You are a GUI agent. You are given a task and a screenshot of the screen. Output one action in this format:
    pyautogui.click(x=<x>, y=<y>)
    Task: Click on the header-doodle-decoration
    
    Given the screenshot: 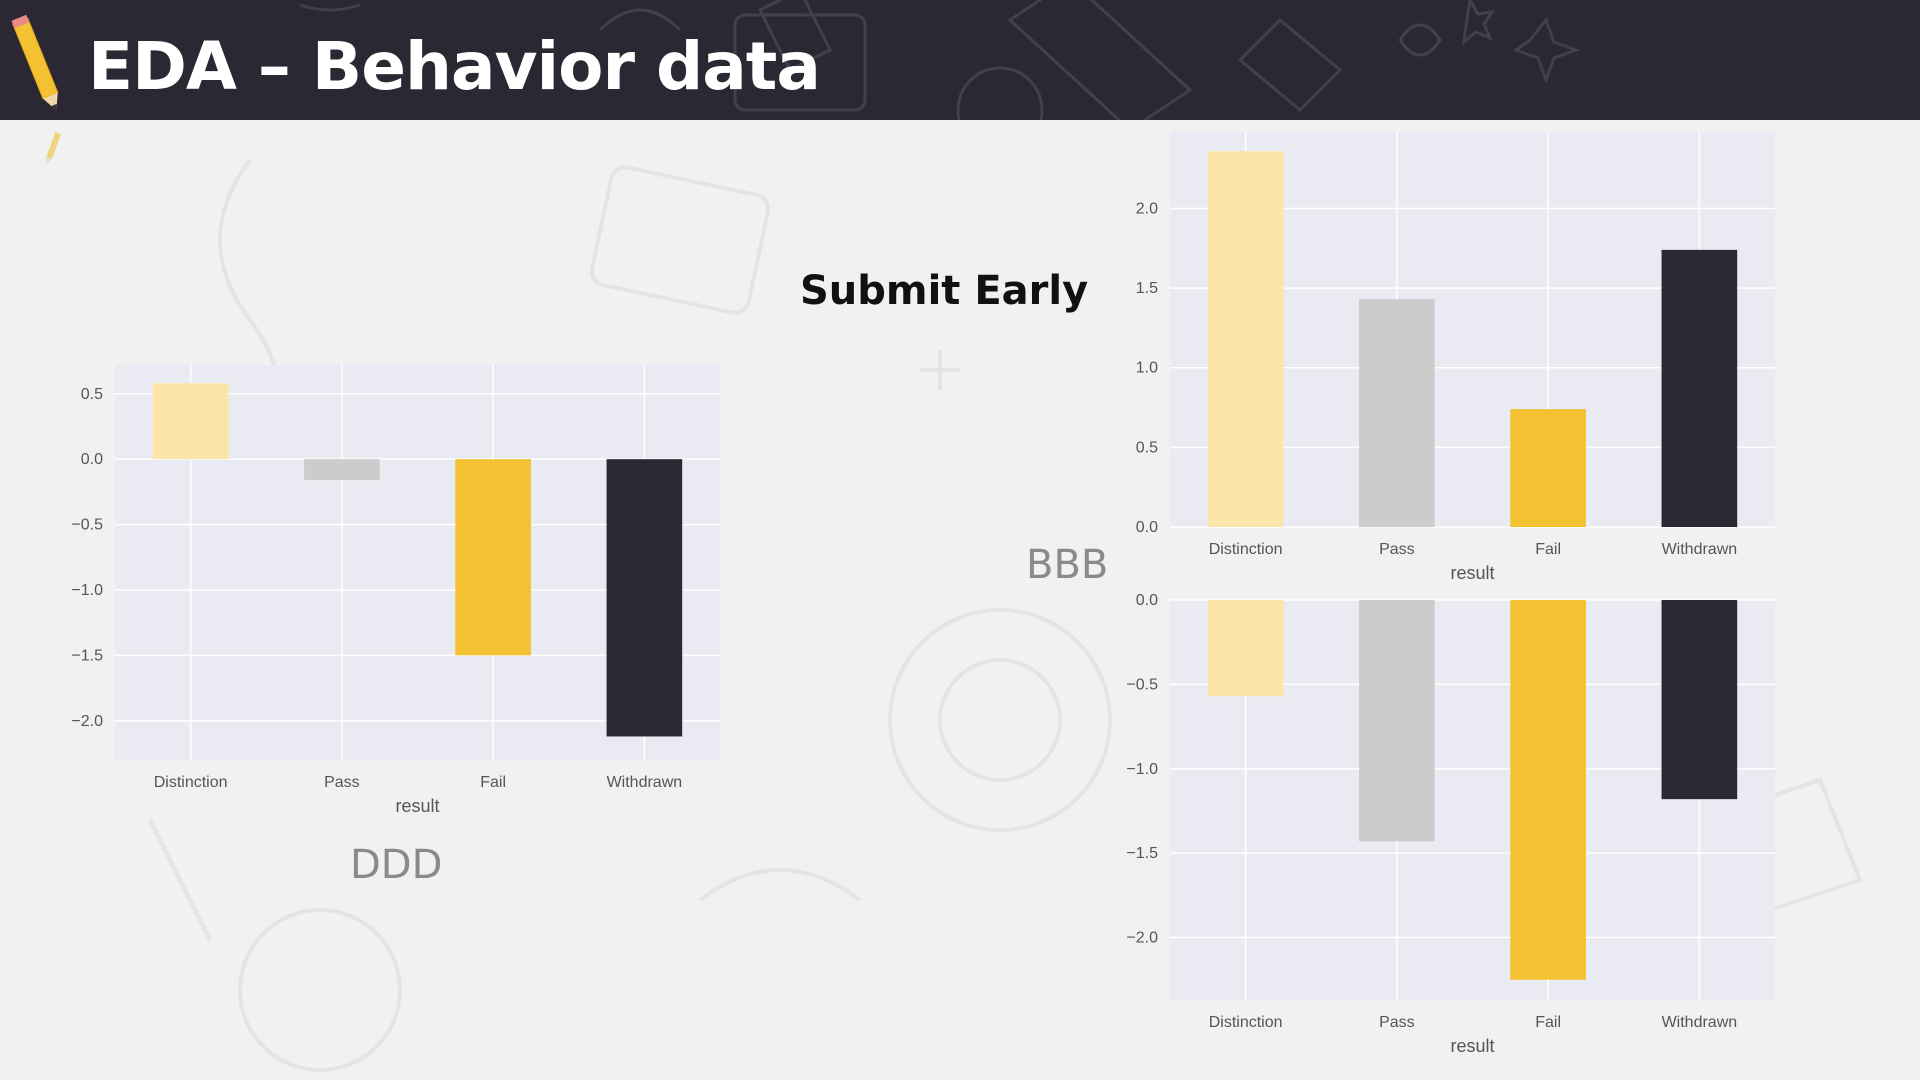 What is the action you would take?
    pyautogui.click(x=940, y=60)
    